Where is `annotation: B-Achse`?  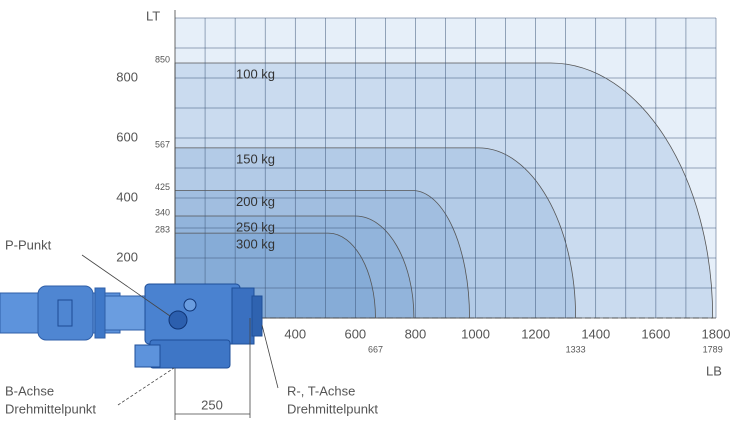 annotation: B-Achse is located at coordinates (29, 390).